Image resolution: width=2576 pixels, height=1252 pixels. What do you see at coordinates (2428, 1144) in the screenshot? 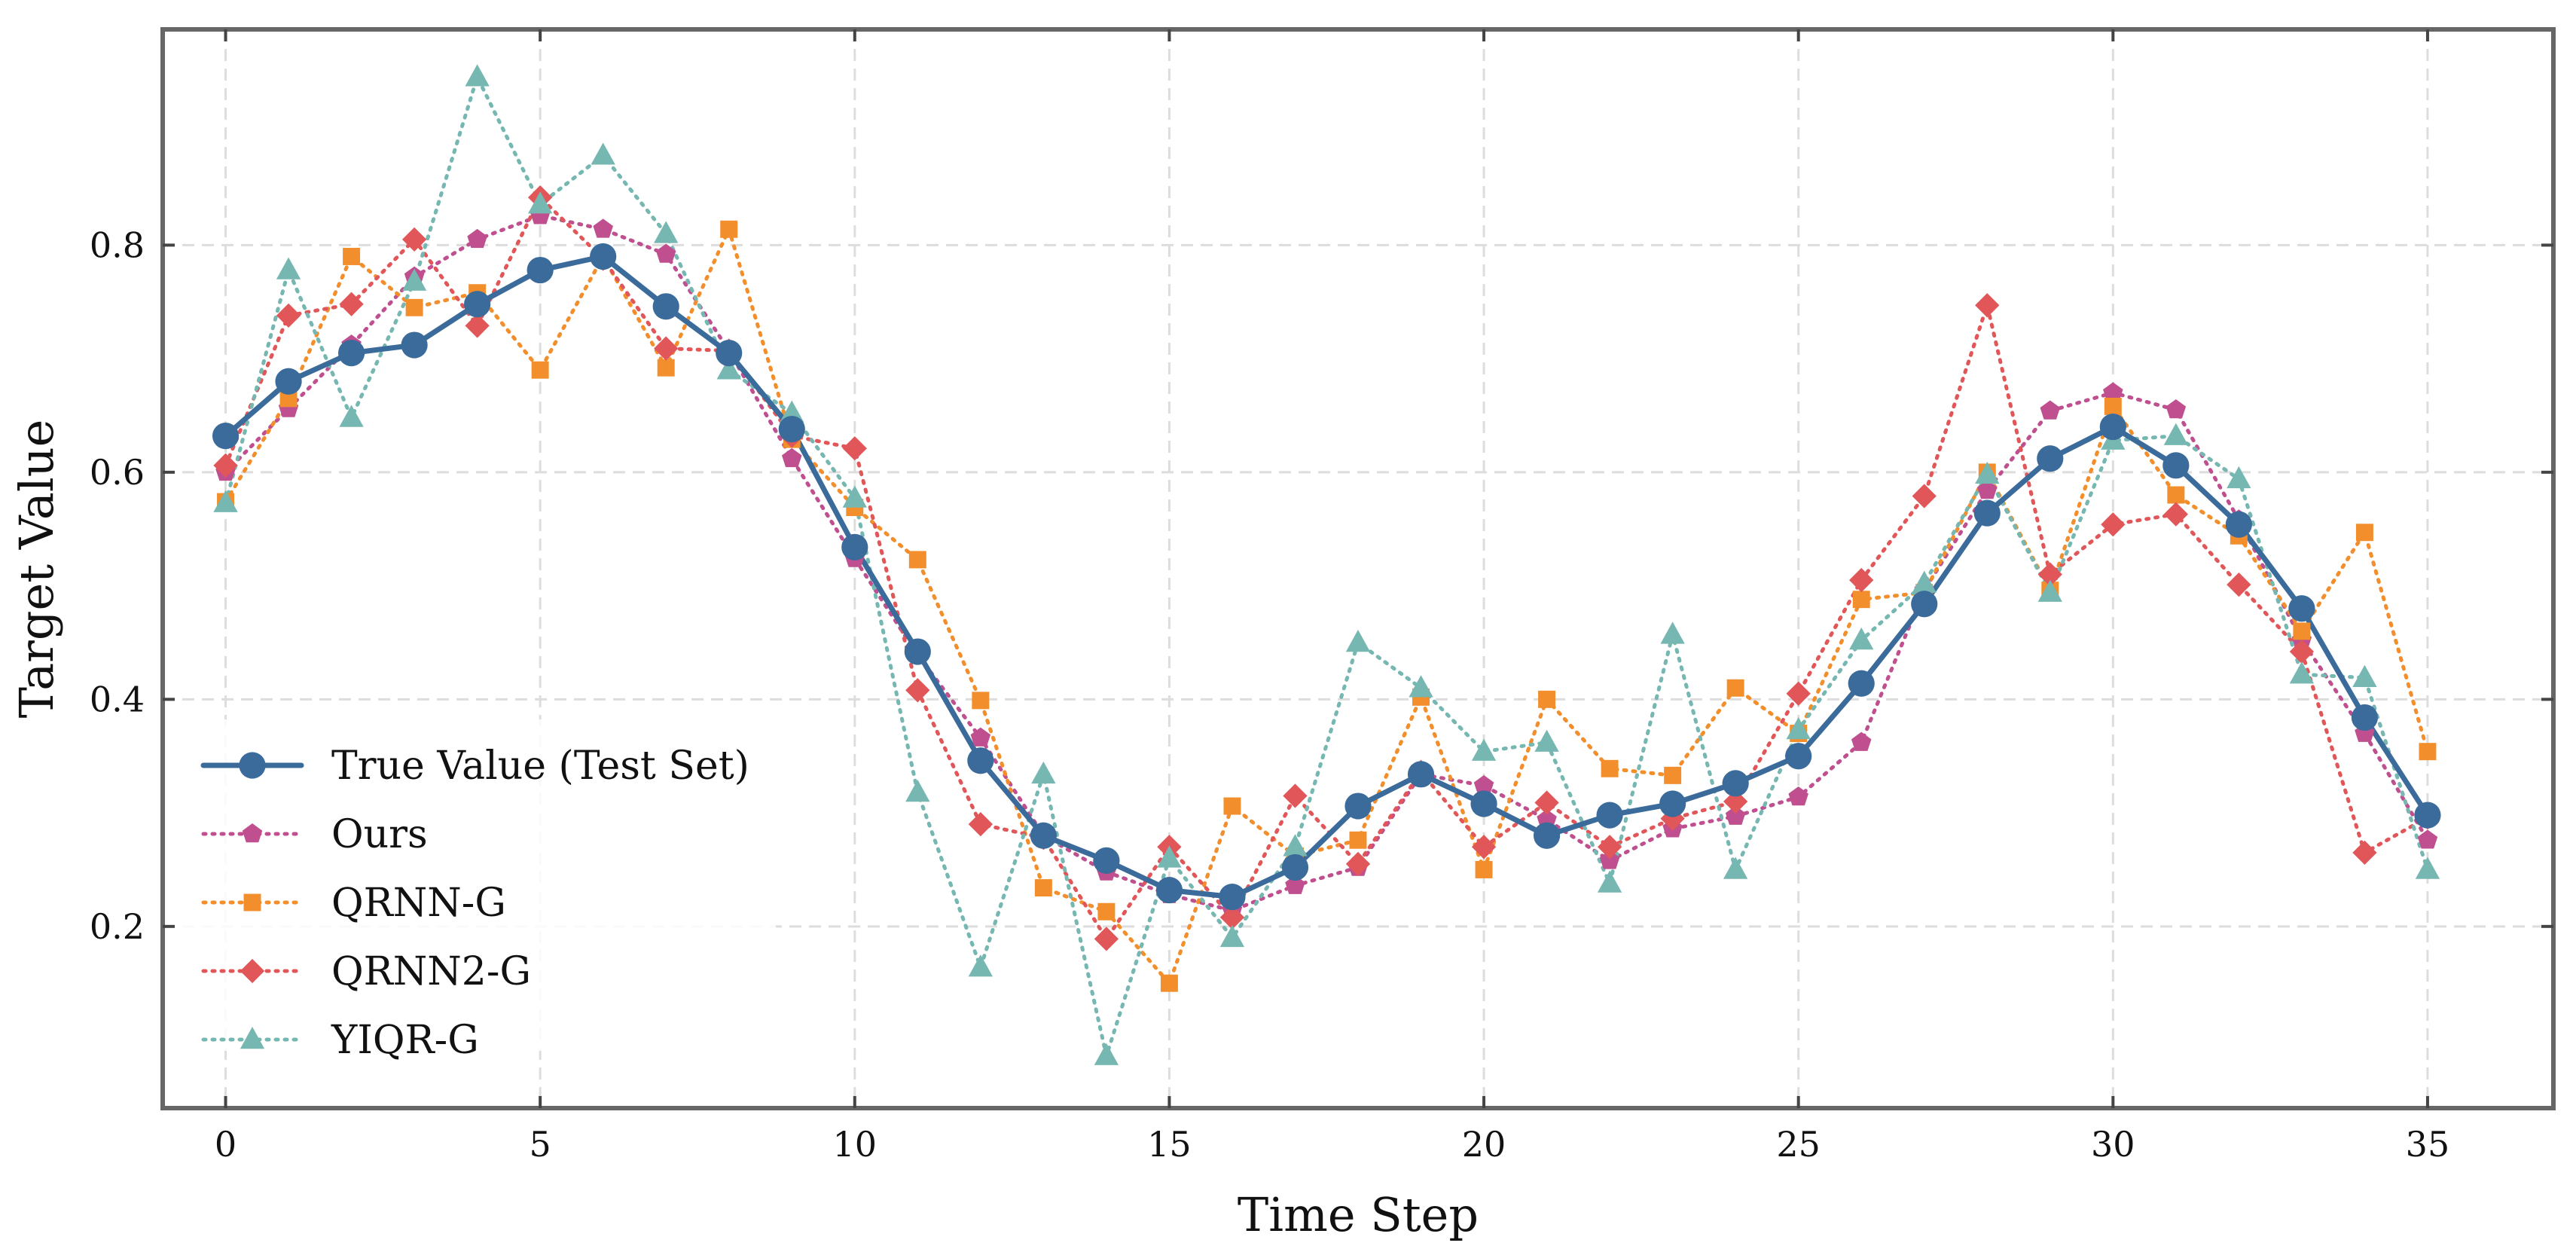
I see `x-tick-label: 35` at bounding box center [2428, 1144].